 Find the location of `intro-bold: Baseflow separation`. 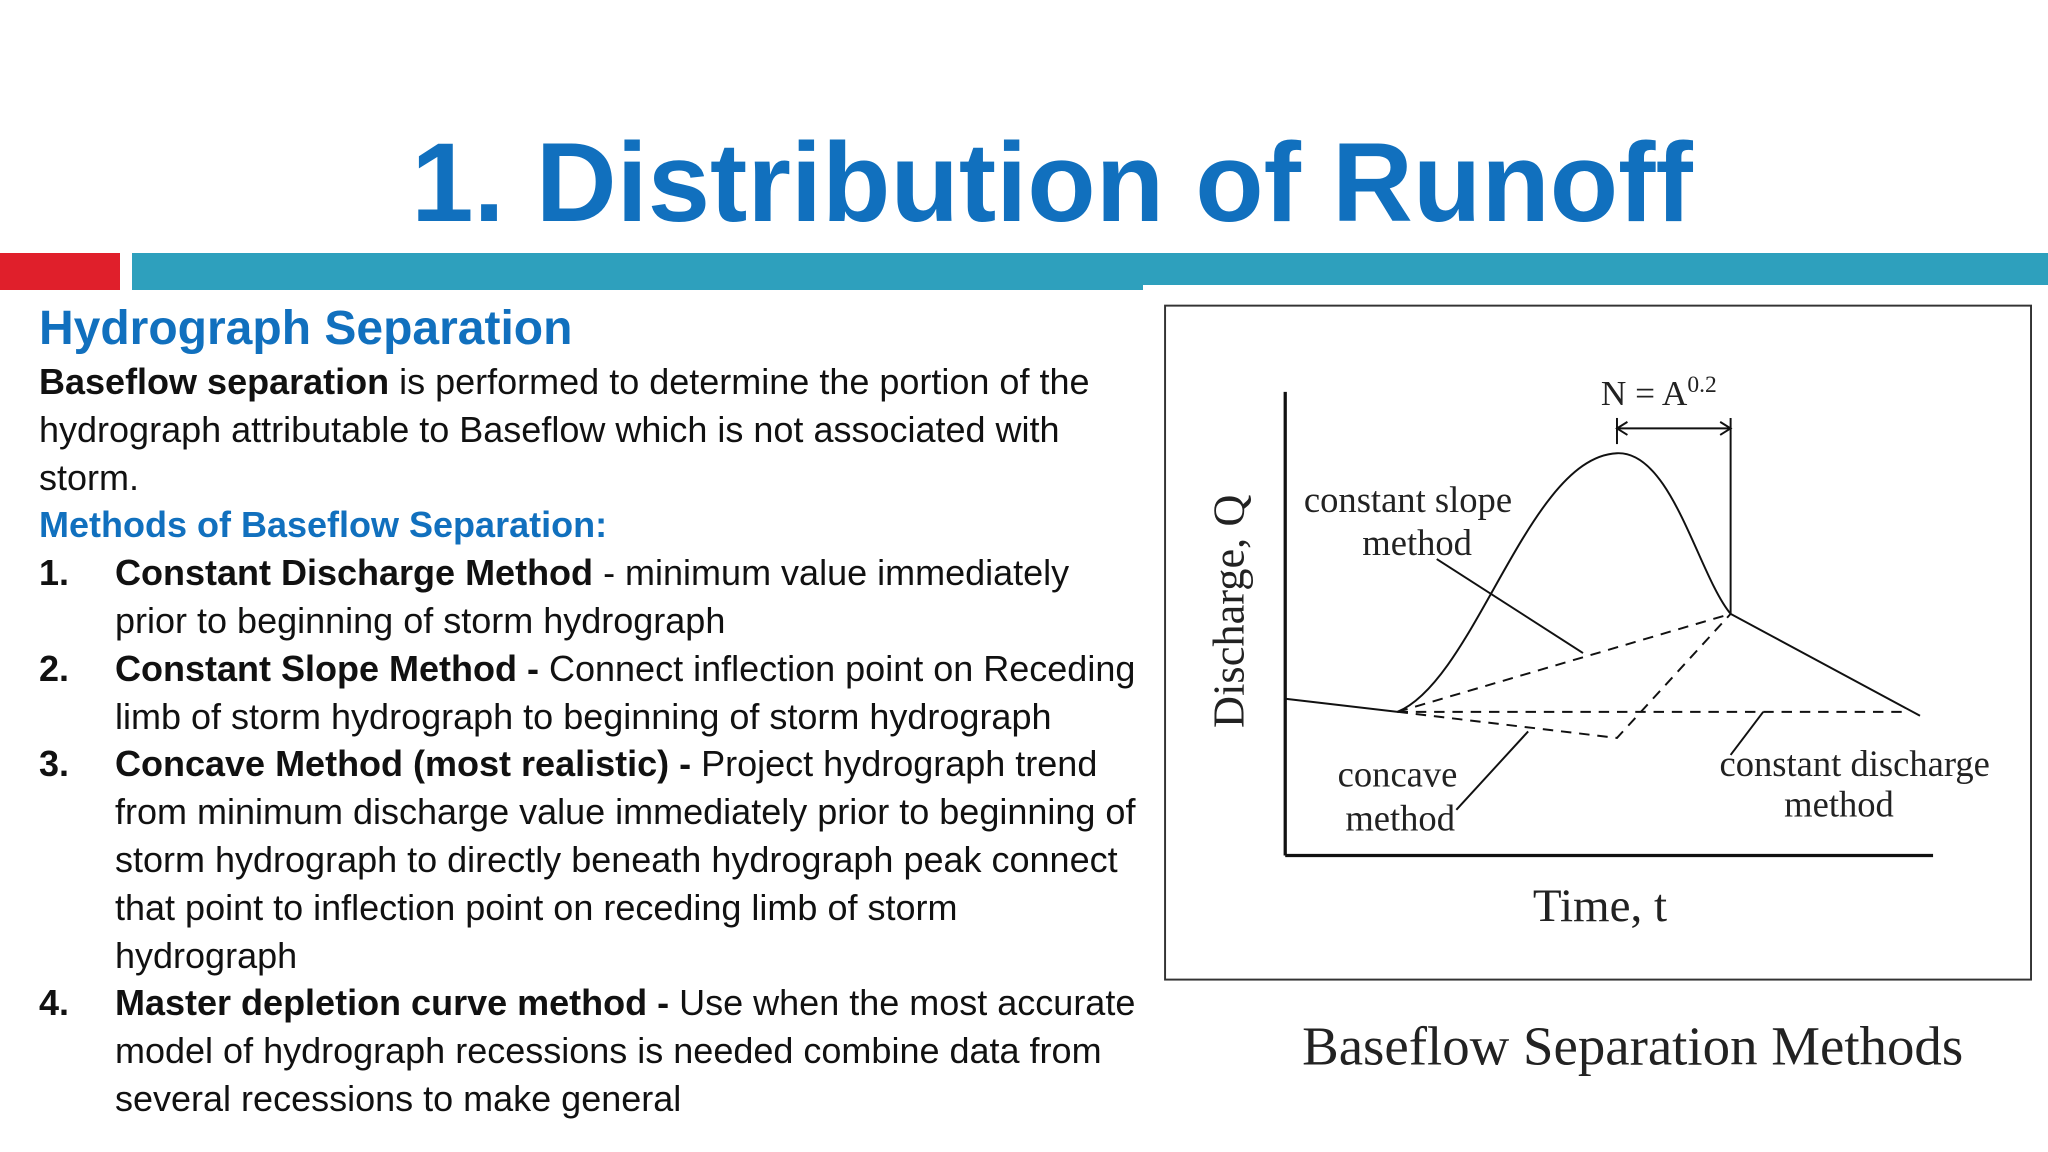

intro-bold: Baseflow separation is located at coordinates (214, 381).